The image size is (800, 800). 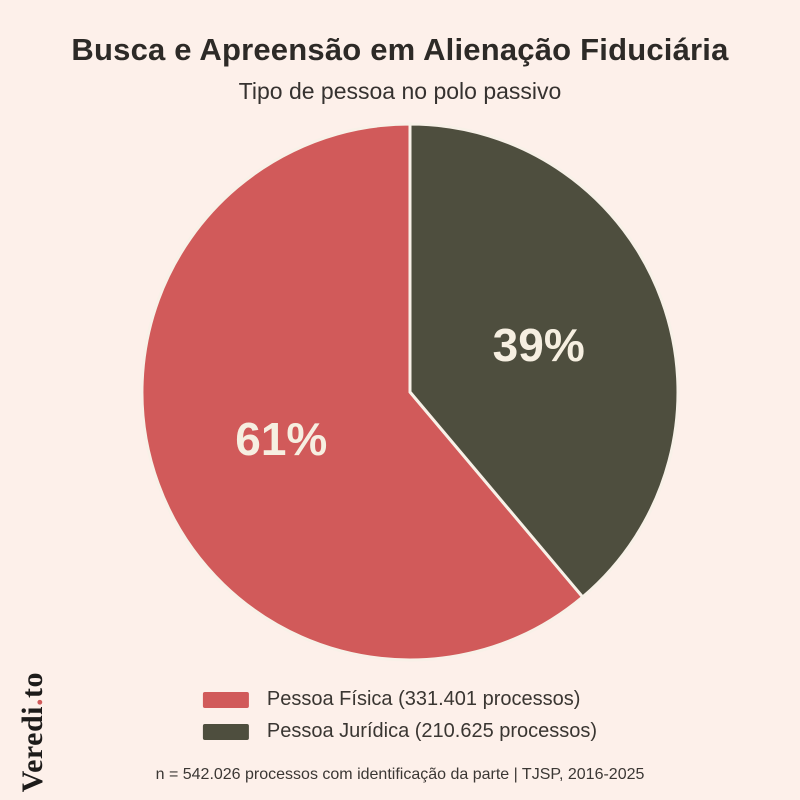 I want to click on legend-label: Pessoa Física (331.401 processos), so click(x=423, y=699).